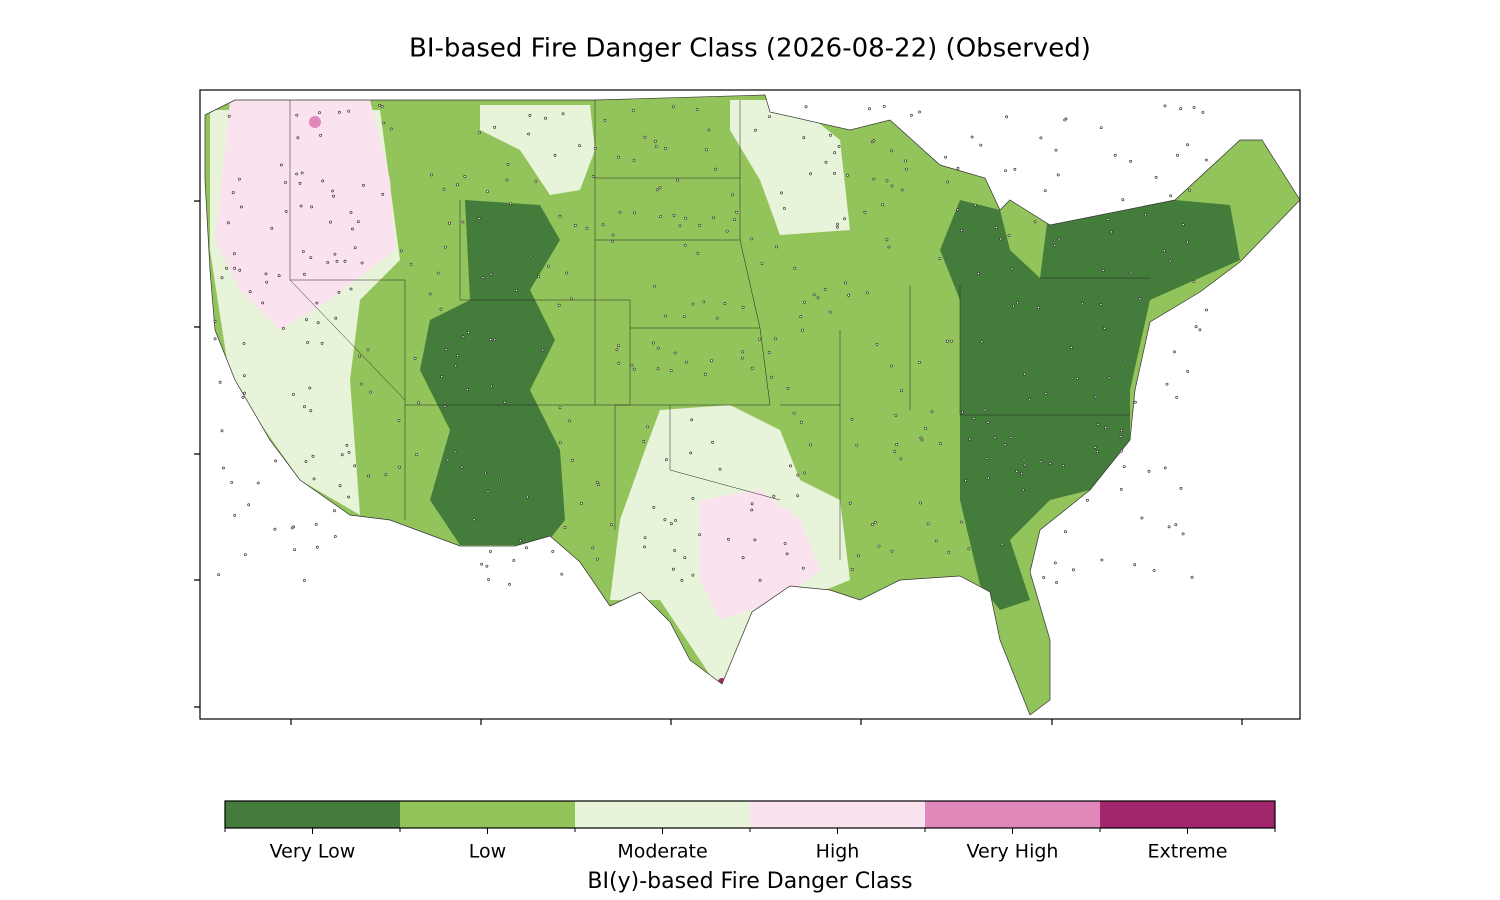  What do you see at coordinates (662, 814) in the screenshot?
I see `colorbar-segment` at bounding box center [662, 814].